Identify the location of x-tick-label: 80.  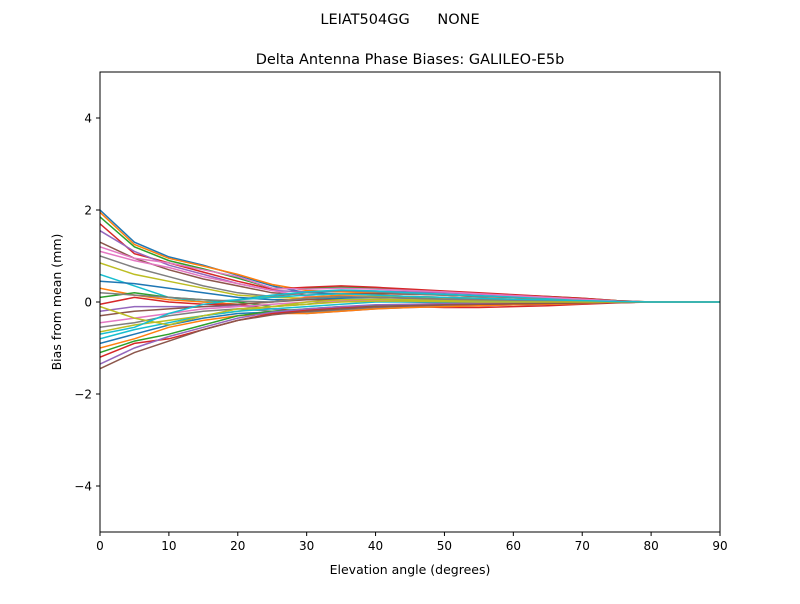
(650, 546).